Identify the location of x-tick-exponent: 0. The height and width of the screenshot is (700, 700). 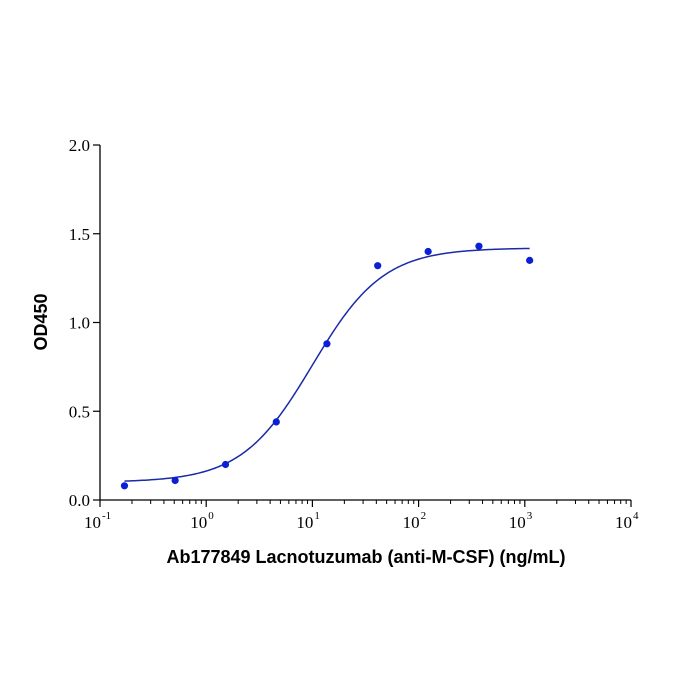
(211, 516).